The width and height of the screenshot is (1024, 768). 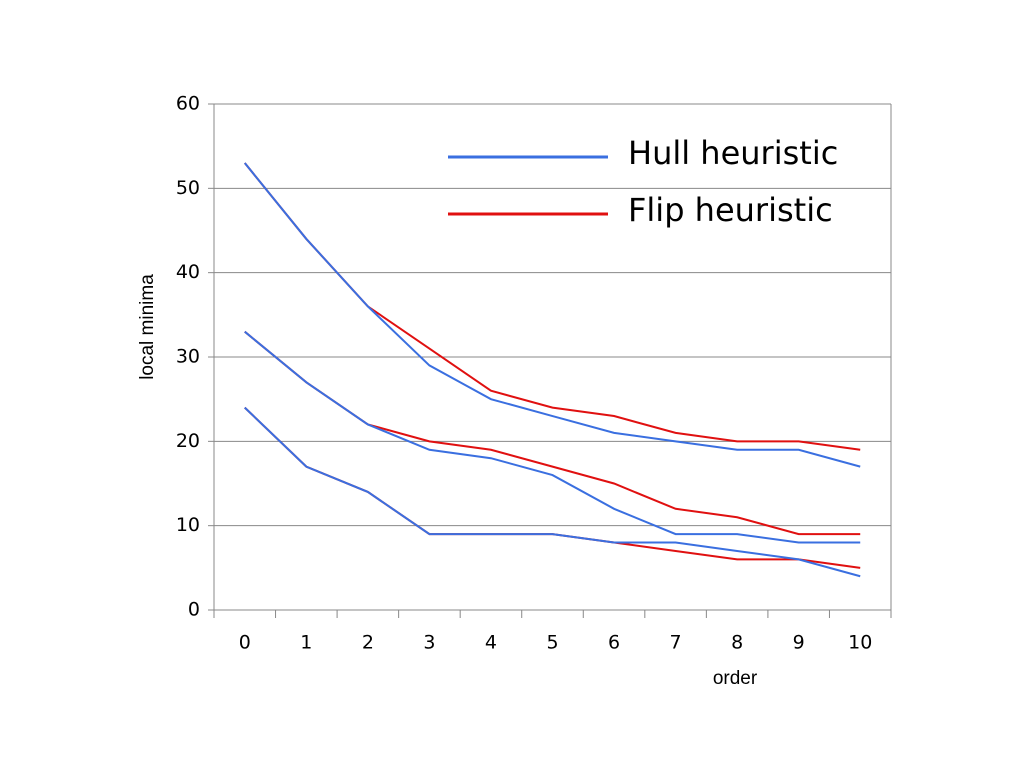 I want to click on y-tick-label: 30, so click(x=188, y=357).